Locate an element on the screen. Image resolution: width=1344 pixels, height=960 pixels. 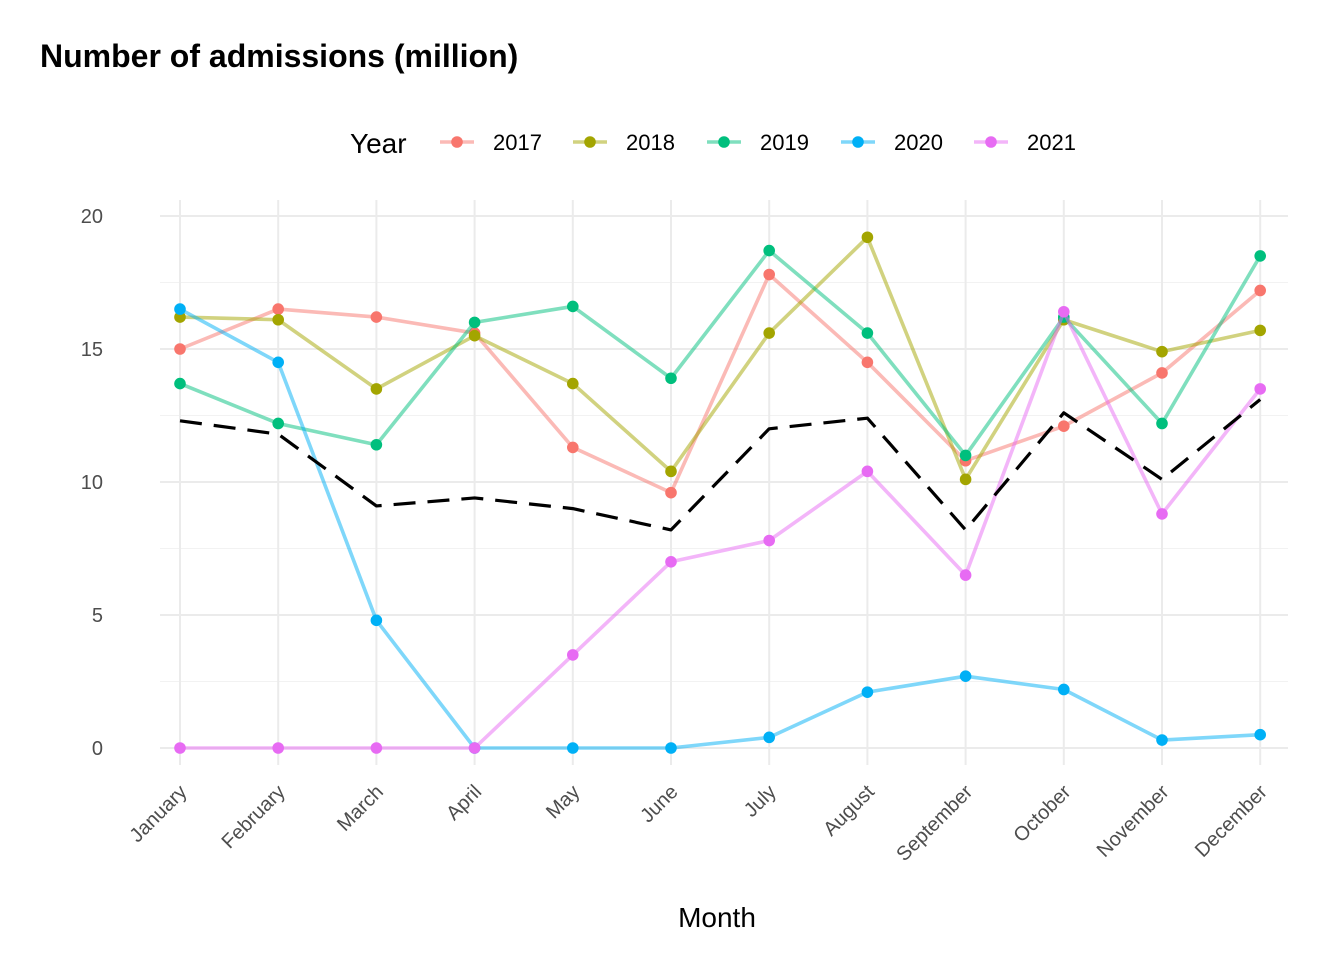
legend-title: Year is located at coordinates (378, 143).